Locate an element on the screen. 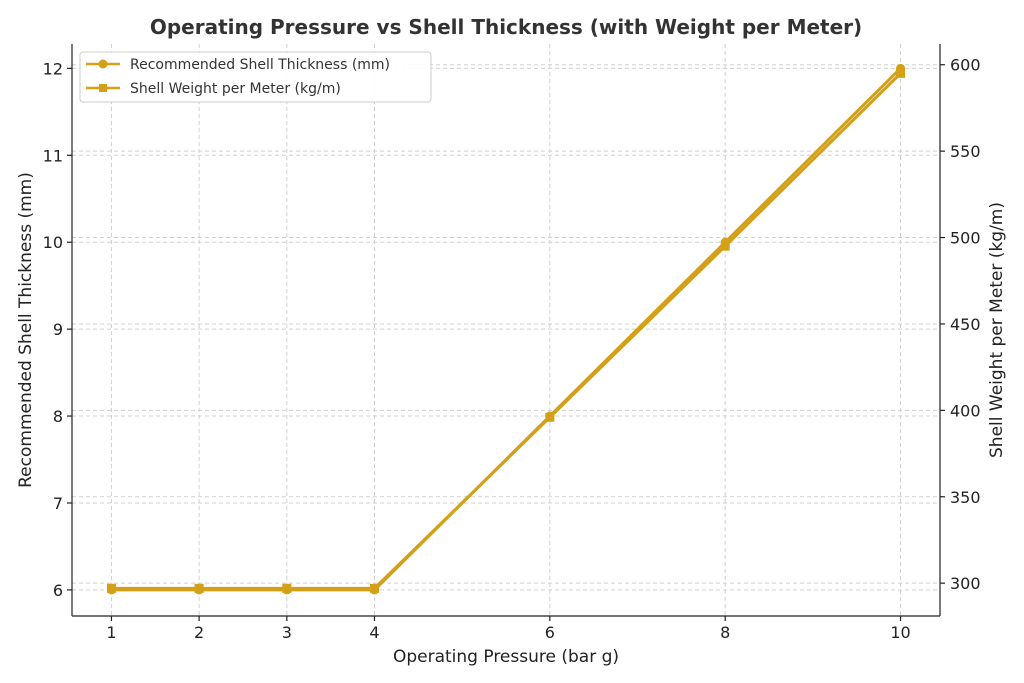 The image size is (1024, 683). x-tick-label-0: 1 is located at coordinates (111, 632).